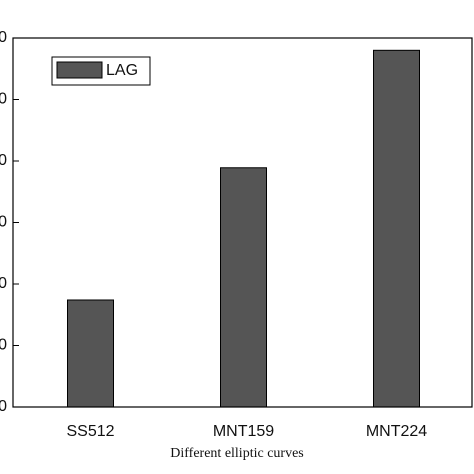  What do you see at coordinates (3, 99) in the screenshot?
I see `y-tick-label: 50` at bounding box center [3, 99].